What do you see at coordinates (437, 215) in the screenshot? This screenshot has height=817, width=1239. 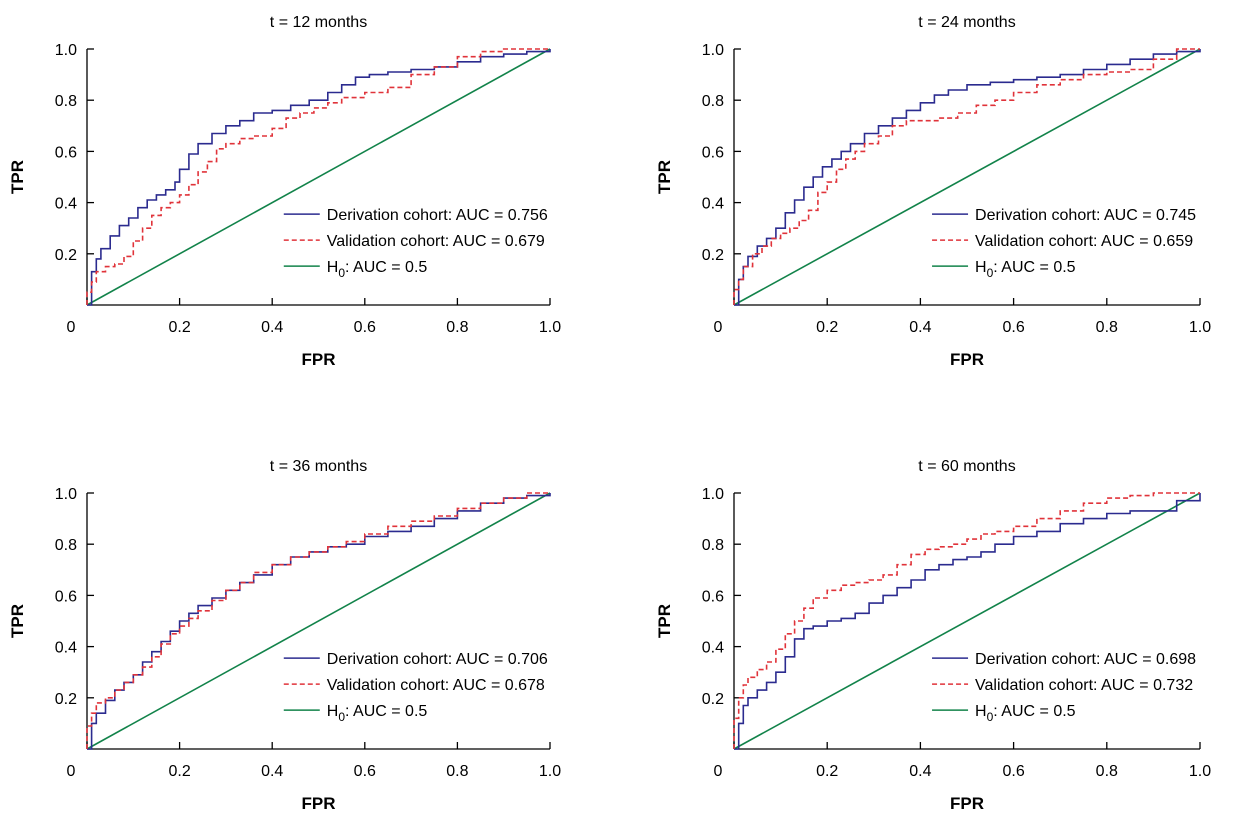 I see `legend-label: Derivation cohort: AUC = 0.756` at bounding box center [437, 215].